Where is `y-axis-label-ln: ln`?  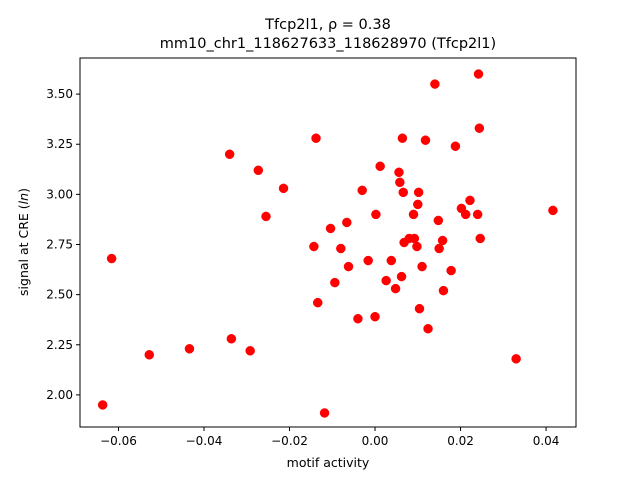
y-axis-label-ln: ln is located at coordinates (23, 198).